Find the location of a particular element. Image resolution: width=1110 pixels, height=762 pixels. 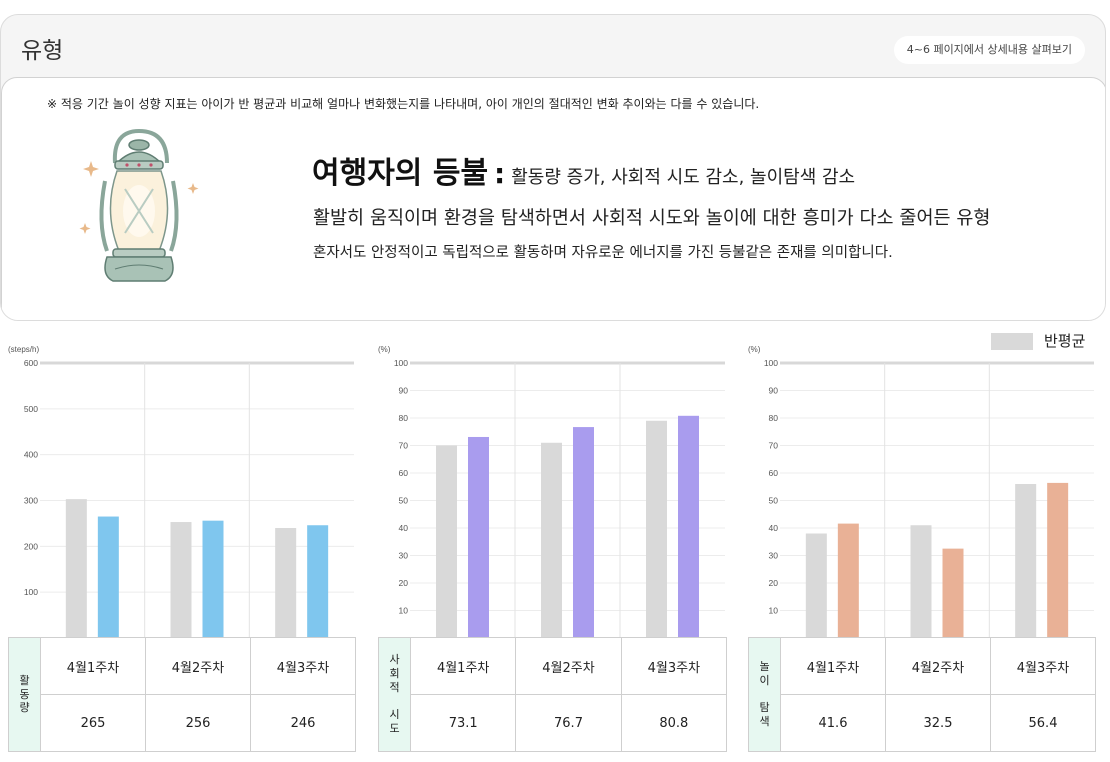

y-tick-label: 80 is located at coordinates (404, 418).